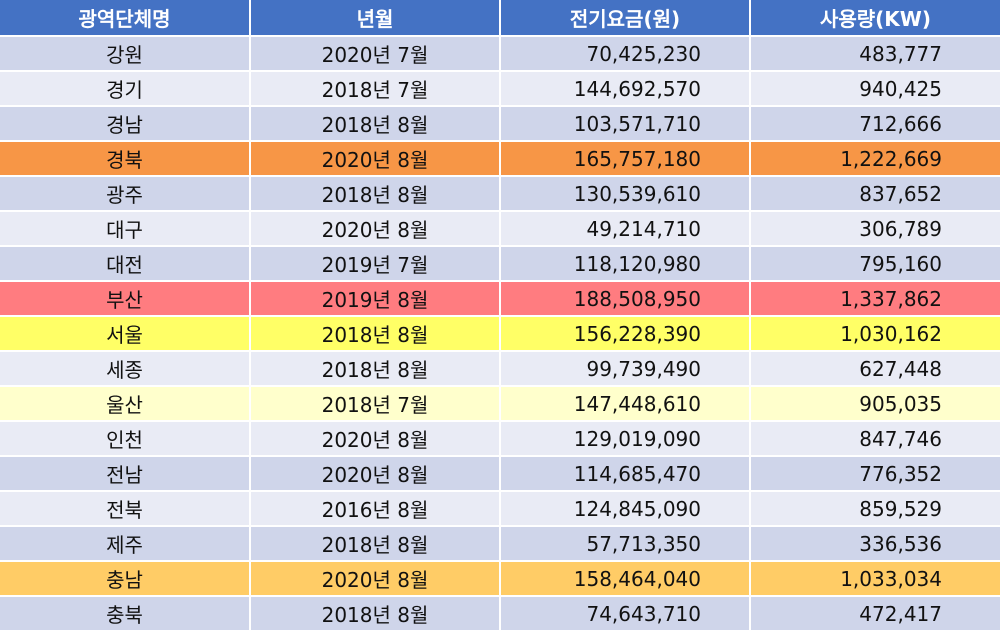 The height and width of the screenshot is (644, 1000). Describe the element at coordinates (375, 54) in the screenshot. I see `year-month-cell: 2020년 7월` at that location.